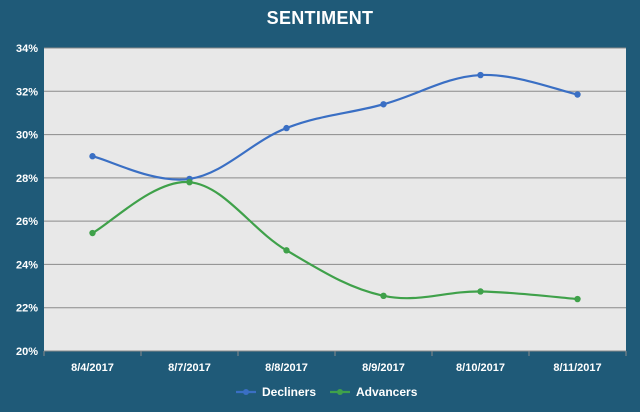 This screenshot has height=412, width=640. Describe the element at coordinates (27, 136) in the screenshot. I see `y-tick-label: 30%` at that location.